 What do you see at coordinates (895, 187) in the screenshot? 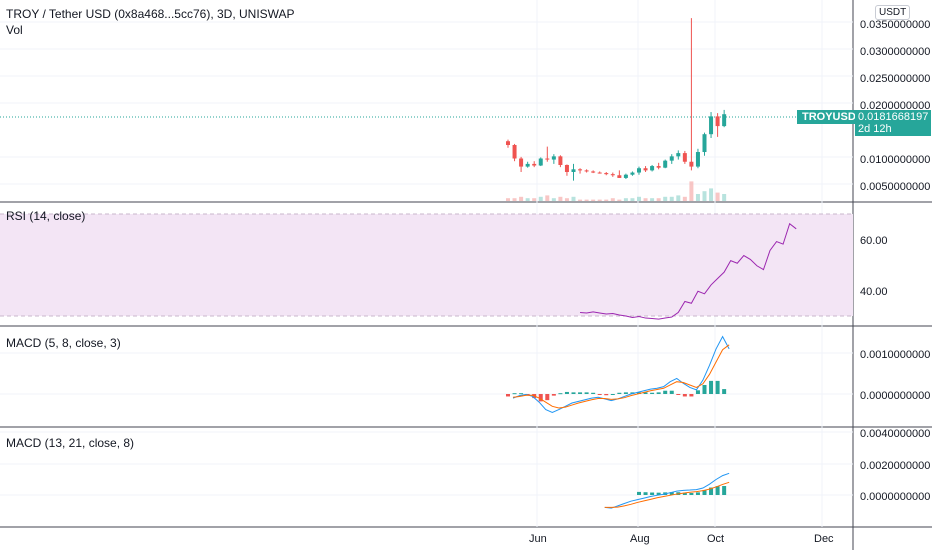
I see `price-tick: 0.0050000000` at bounding box center [895, 187].